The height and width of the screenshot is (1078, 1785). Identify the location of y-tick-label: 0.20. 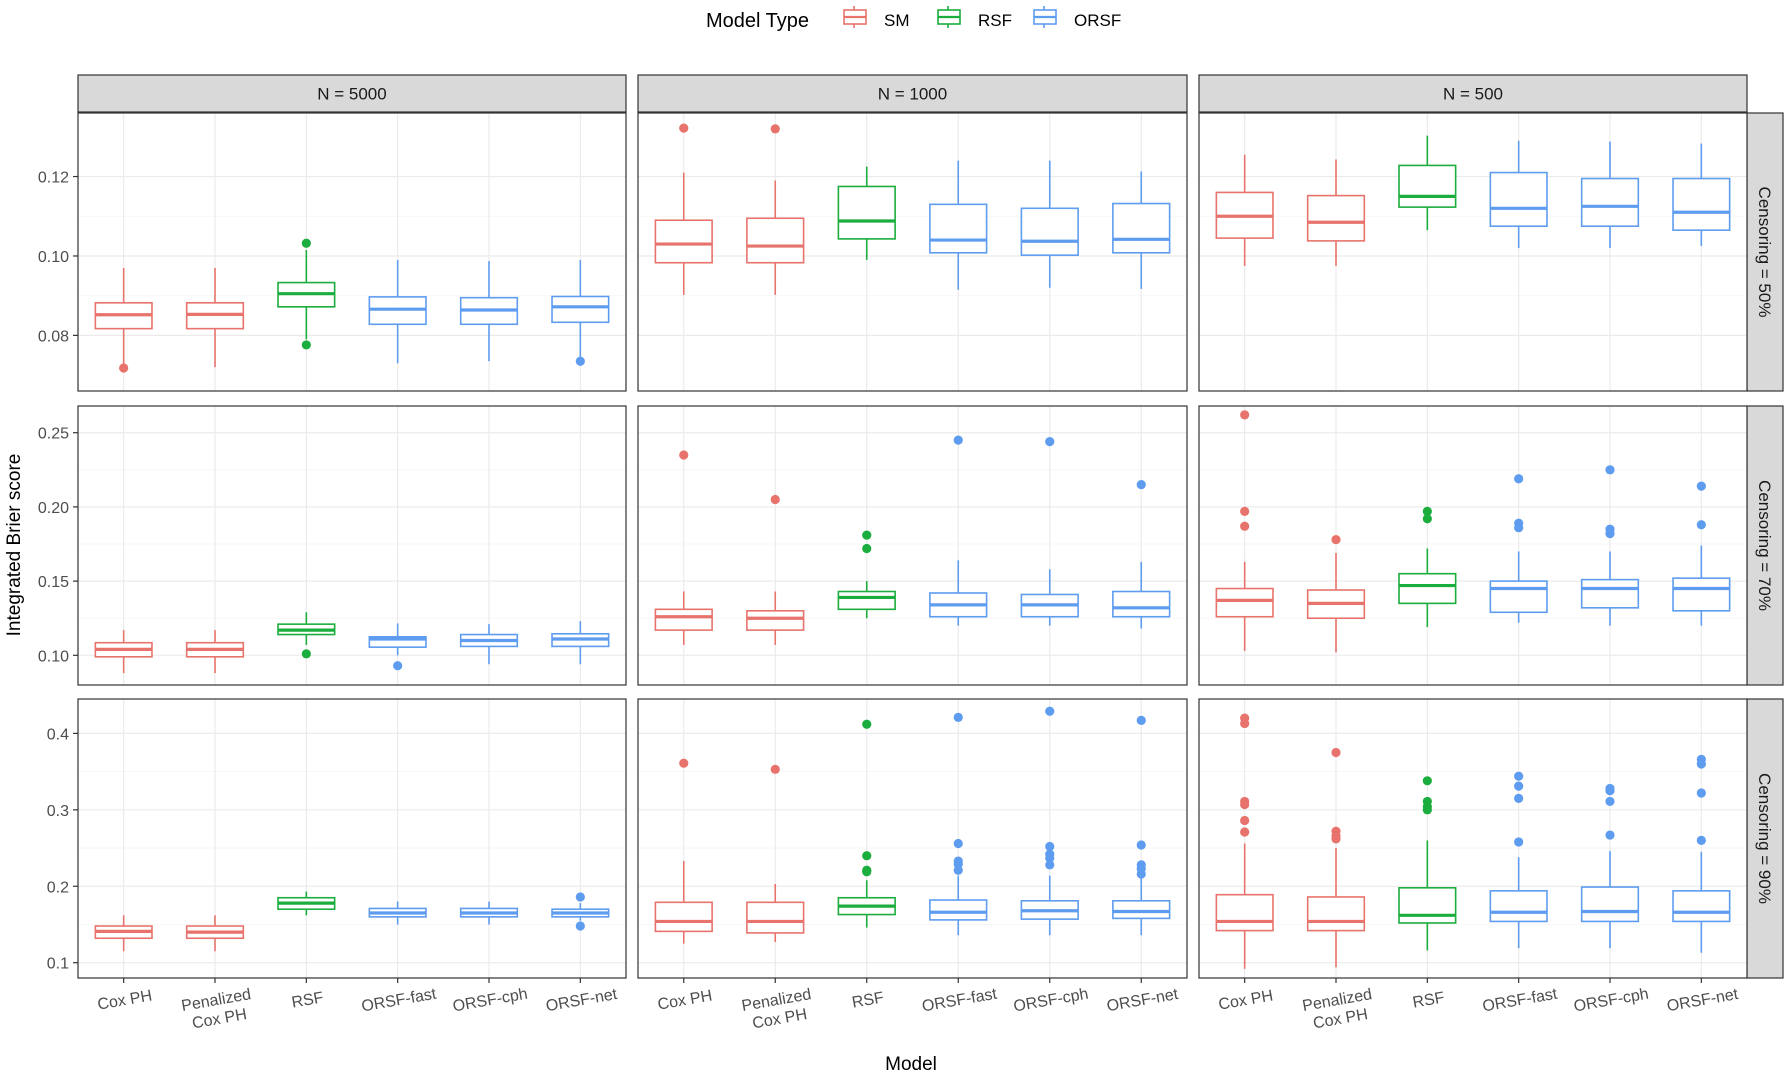
(53, 508).